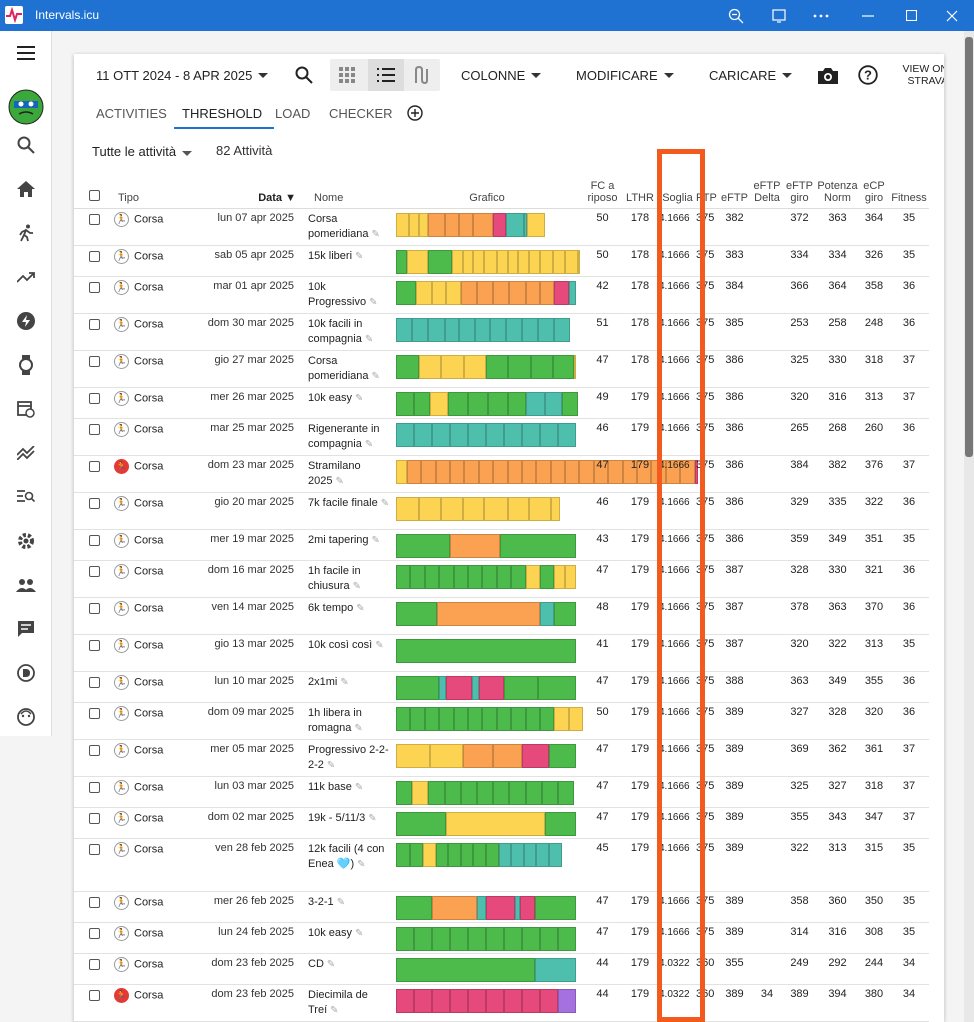 This screenshot has height=1022, width=974. I want to click on activity-name: 15k liberi ✎, so click(349, 261).